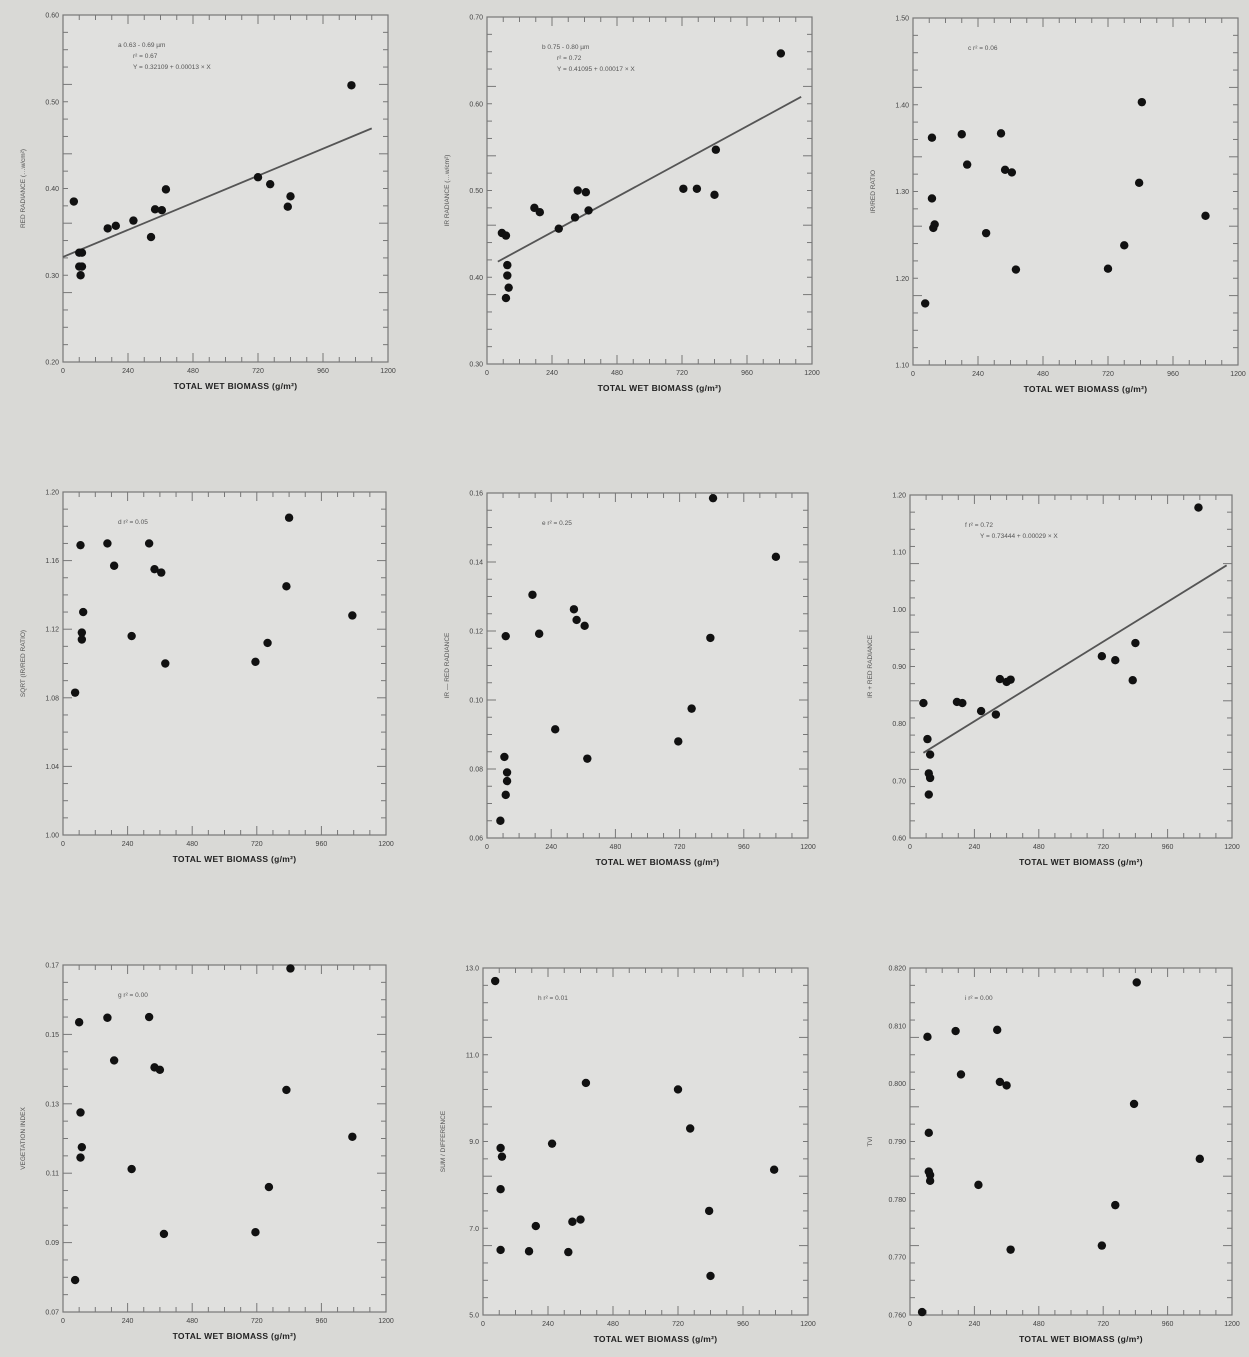 The height and width of the screenshot is (1357, 1249). Describe the element at coordinates (565, 47) in the screenshot. I see `annotation-text: b 0.75 - 0.80 µm` at that location.